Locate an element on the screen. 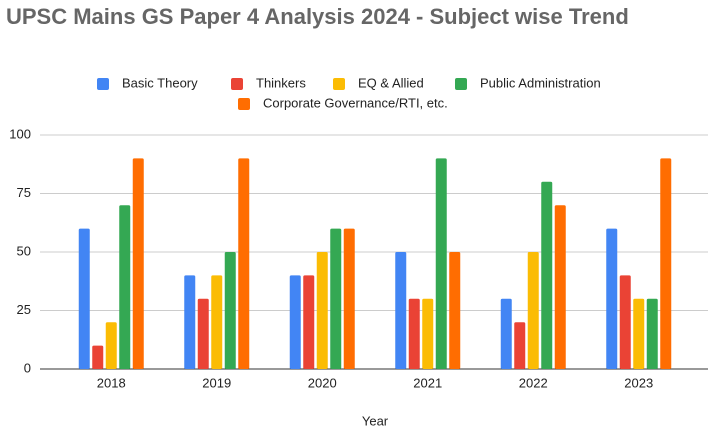 The image size is (722, 445). x-tick-label: 2018 is located at coordinates (111, 382).